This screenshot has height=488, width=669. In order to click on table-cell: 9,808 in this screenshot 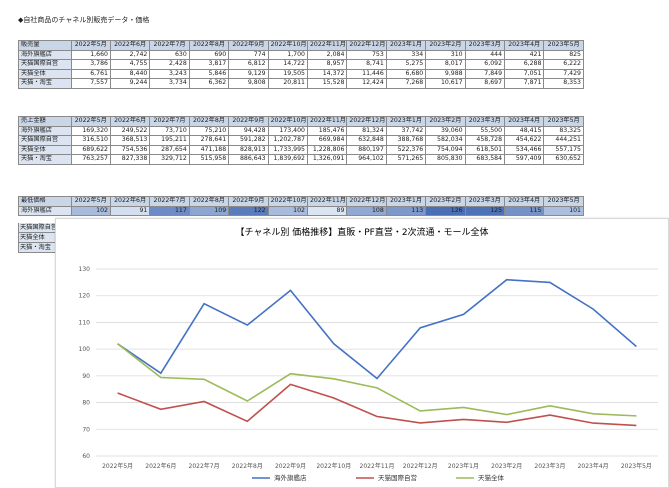, I will do `click(248, 83)`.